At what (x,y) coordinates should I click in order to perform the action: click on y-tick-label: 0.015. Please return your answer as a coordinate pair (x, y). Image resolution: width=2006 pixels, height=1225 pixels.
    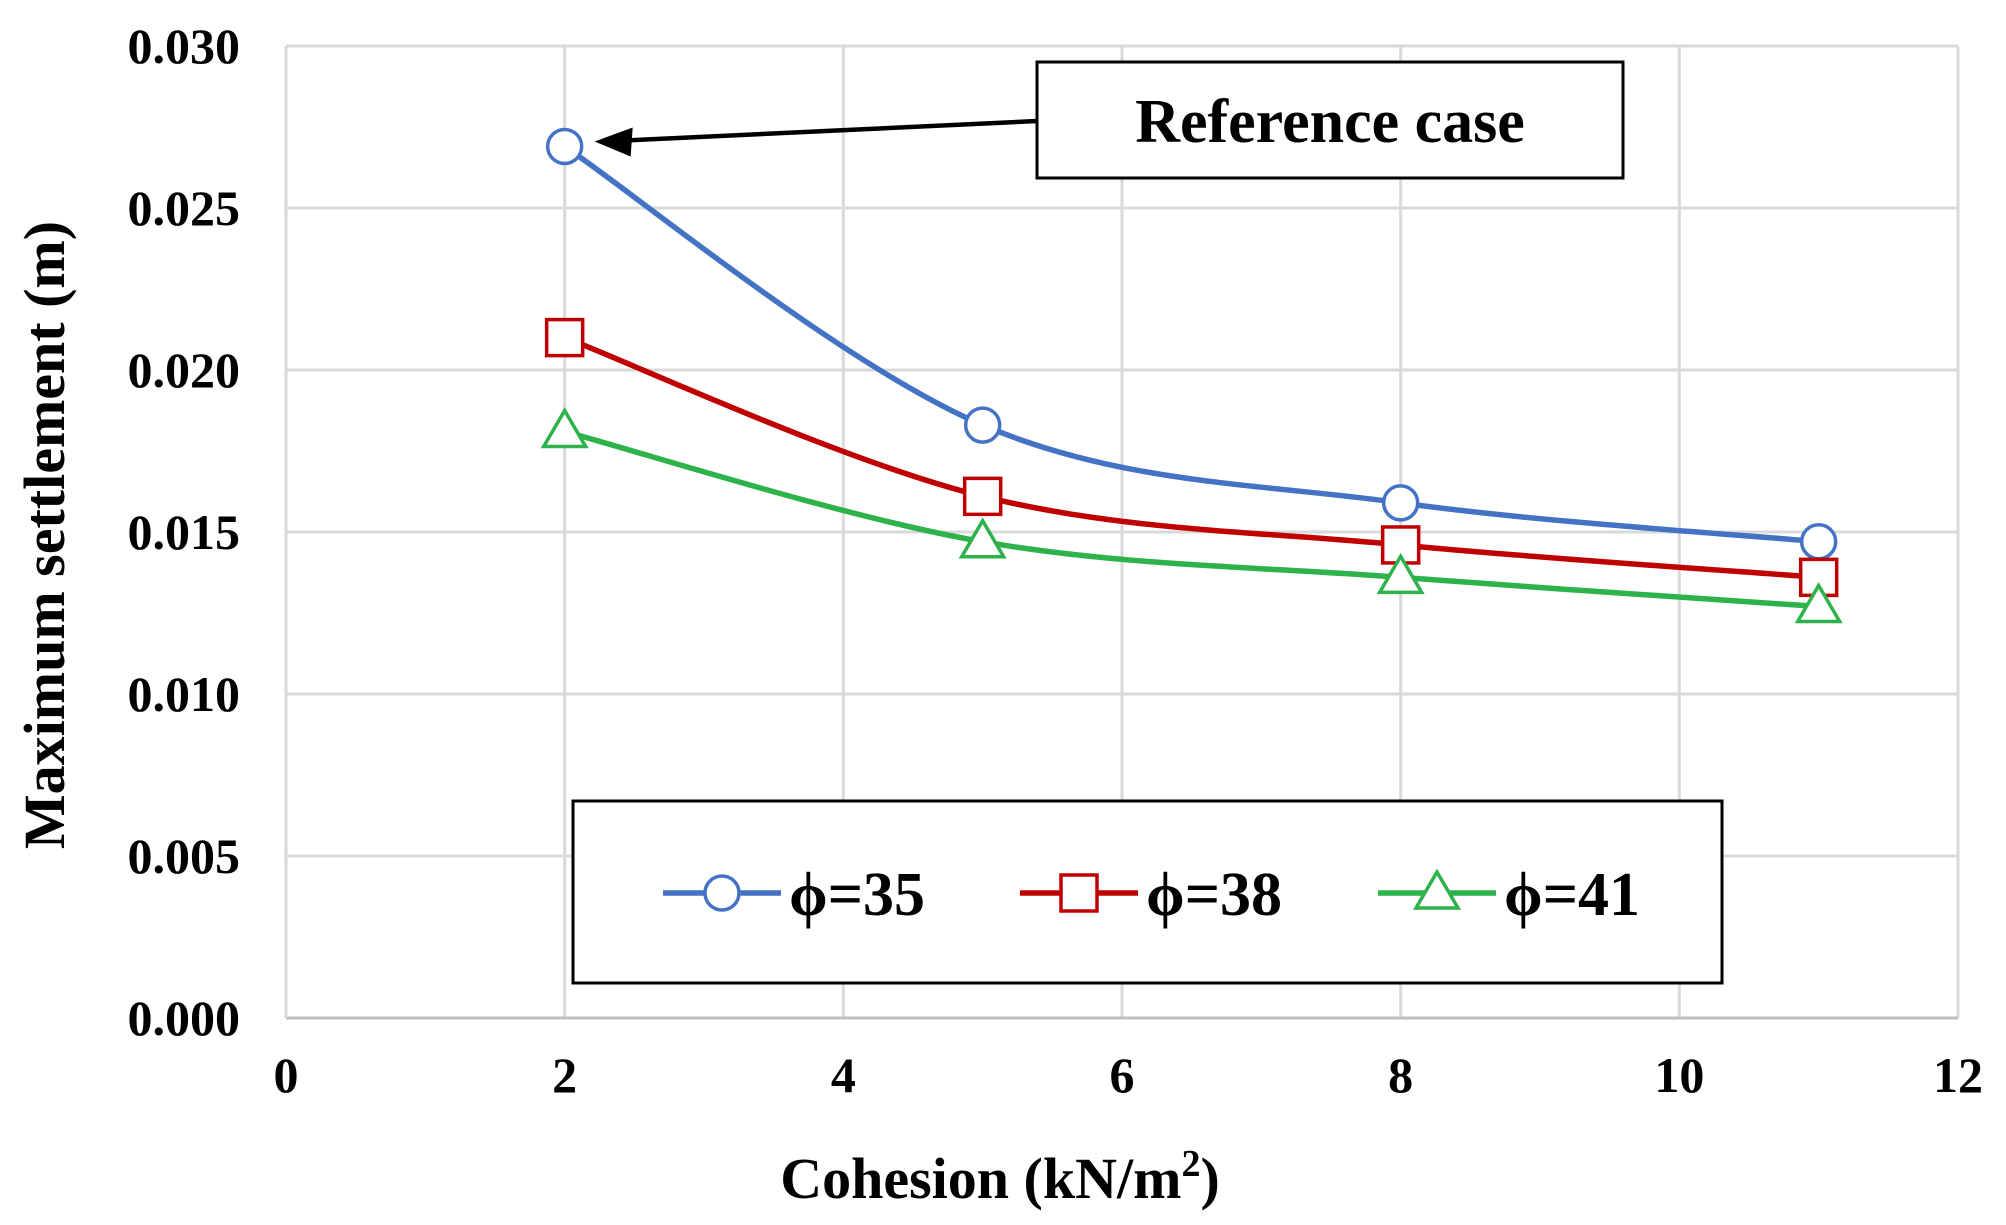
    Looking at the image, I should click on (184, 532).